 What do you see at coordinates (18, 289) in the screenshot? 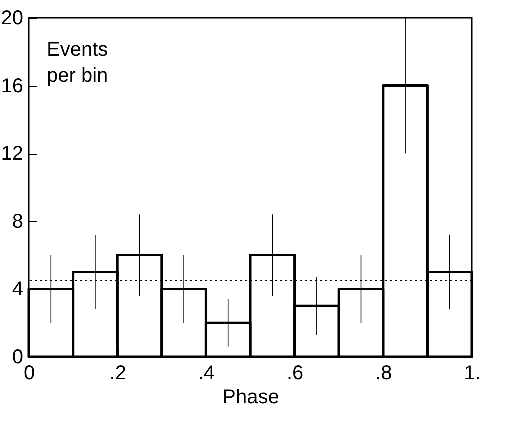
I see `y-tick-label: 4` at bounding box center [18, 289].